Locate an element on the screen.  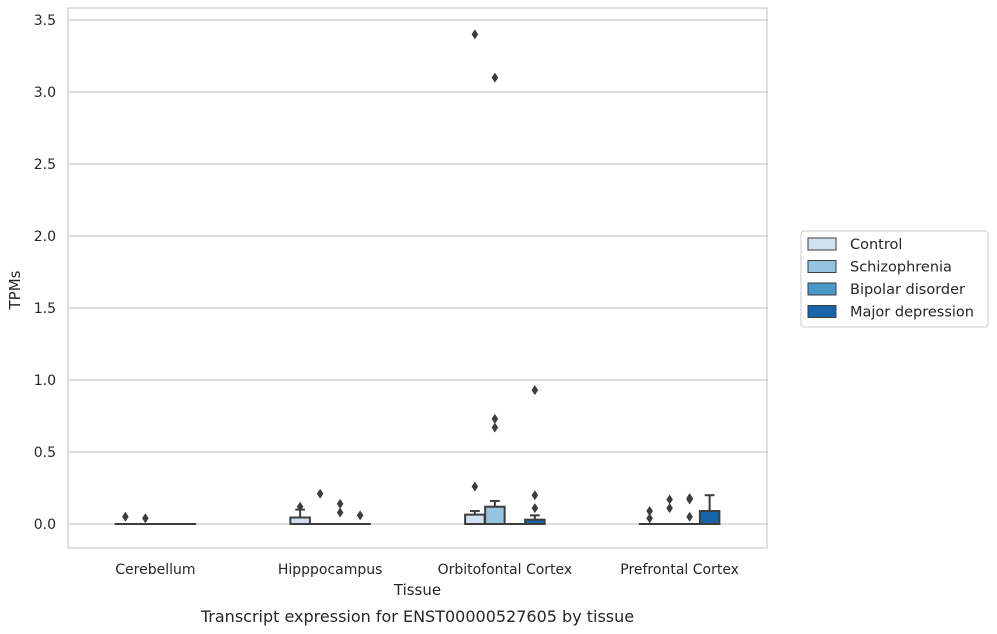
y-tick-label: 1.5 is located at coordinates (45, 309).